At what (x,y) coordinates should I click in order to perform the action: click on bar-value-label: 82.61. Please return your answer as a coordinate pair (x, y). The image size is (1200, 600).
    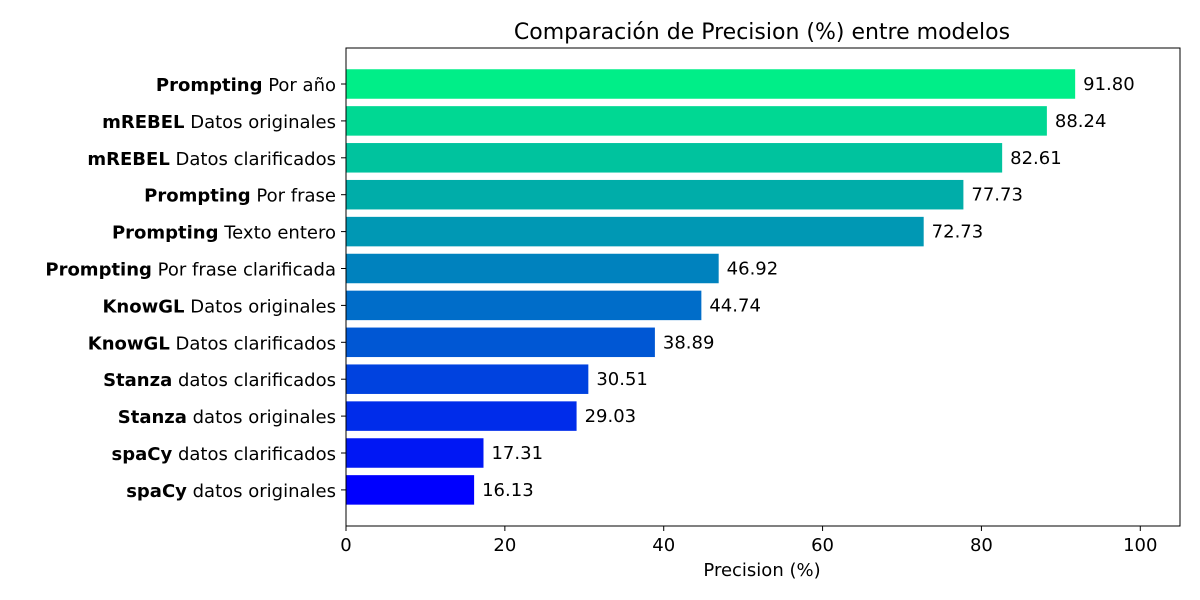
    Looking at the image, I should click on (1036, 158).